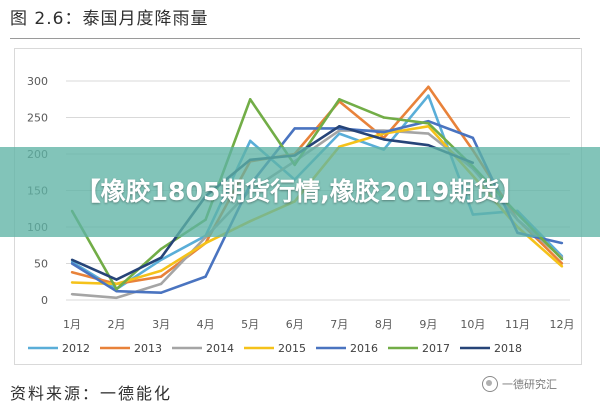 This screenshot has height=404, width=600. I want to click on x-tick-label: 5月, so click(250, 324).